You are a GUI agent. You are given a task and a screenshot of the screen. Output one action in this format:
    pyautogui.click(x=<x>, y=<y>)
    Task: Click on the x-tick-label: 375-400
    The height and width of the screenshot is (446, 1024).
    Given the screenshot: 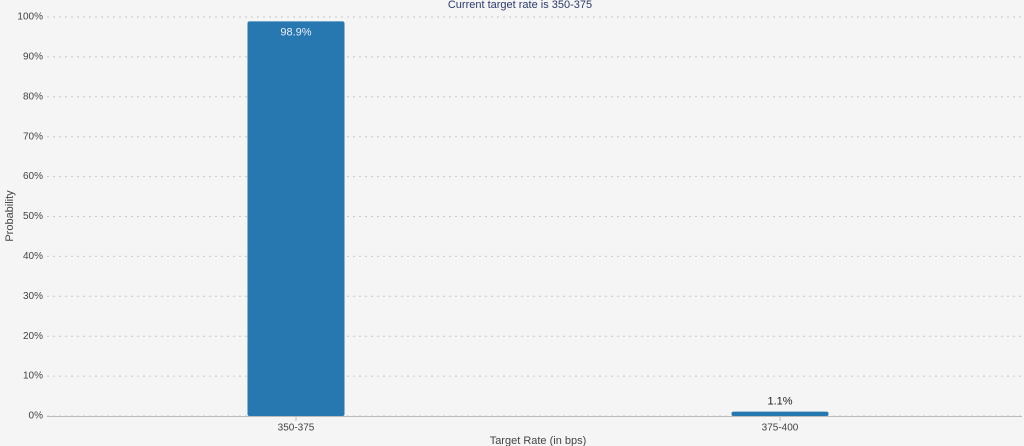 What is the action you would take?
    pyautogui.click(x=780, y=428)
    